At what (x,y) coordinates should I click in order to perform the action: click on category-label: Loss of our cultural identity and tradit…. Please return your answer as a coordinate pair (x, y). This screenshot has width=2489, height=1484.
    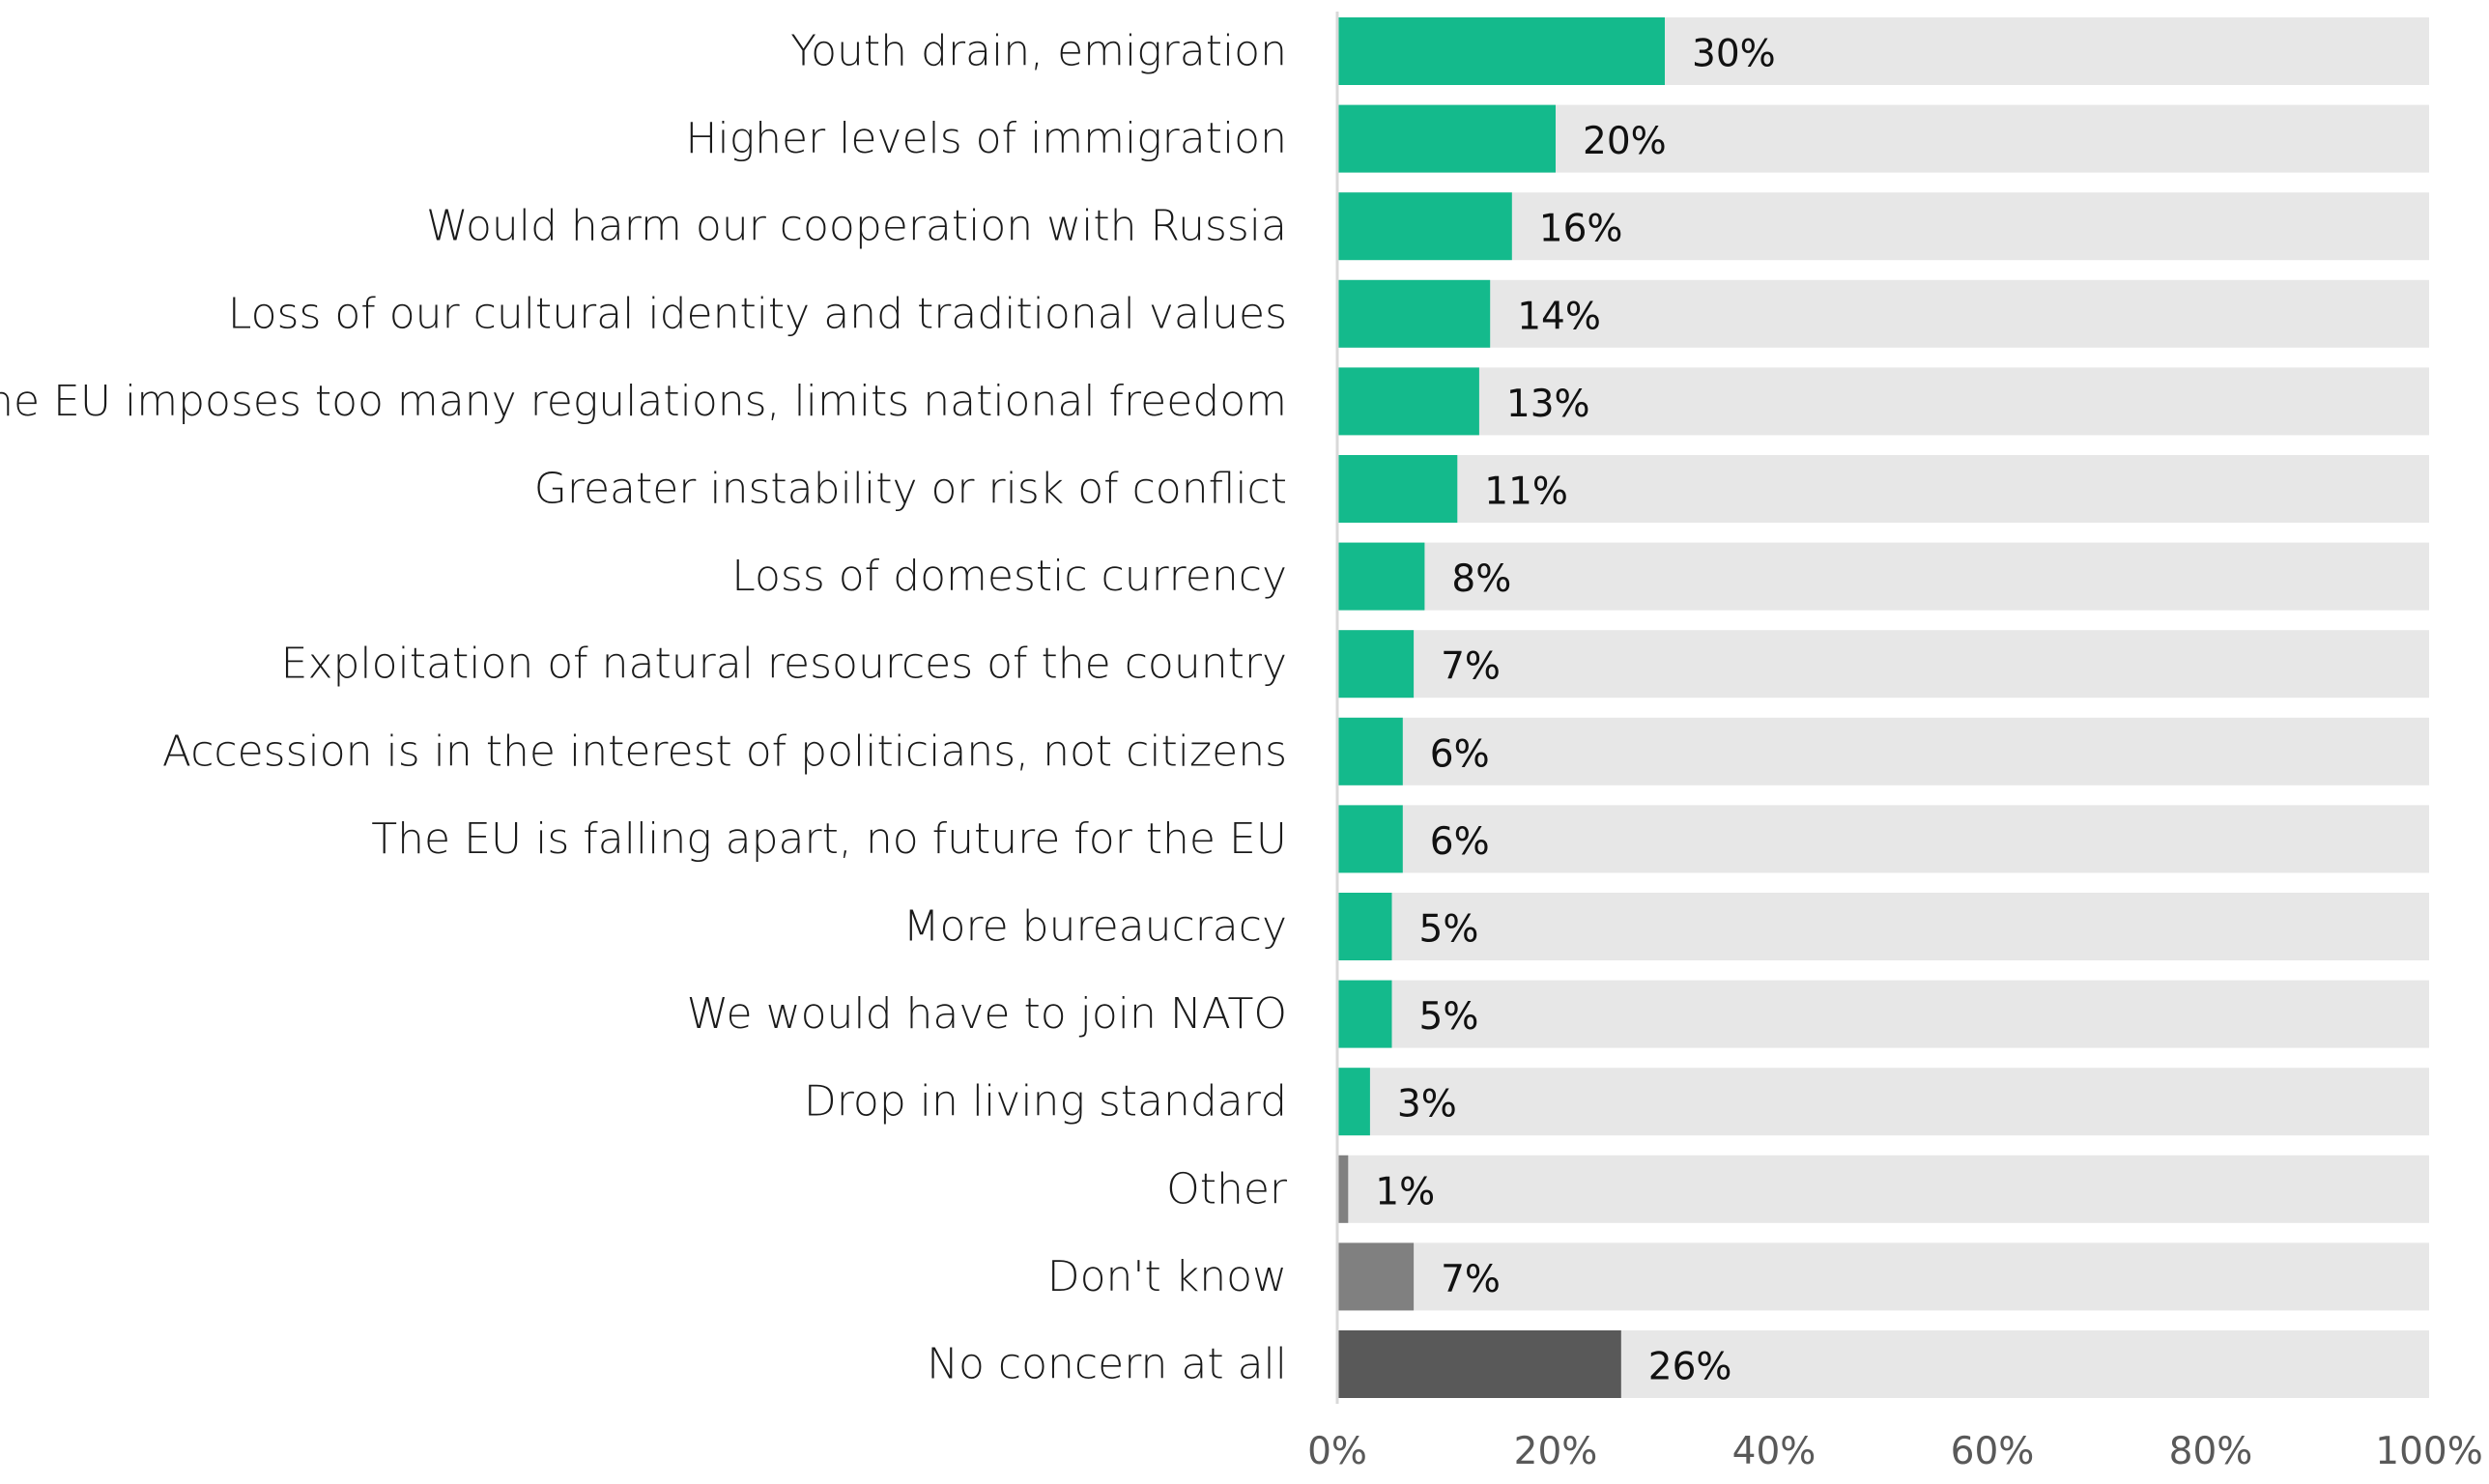
    Looking at the image, I should click on (757, 314).